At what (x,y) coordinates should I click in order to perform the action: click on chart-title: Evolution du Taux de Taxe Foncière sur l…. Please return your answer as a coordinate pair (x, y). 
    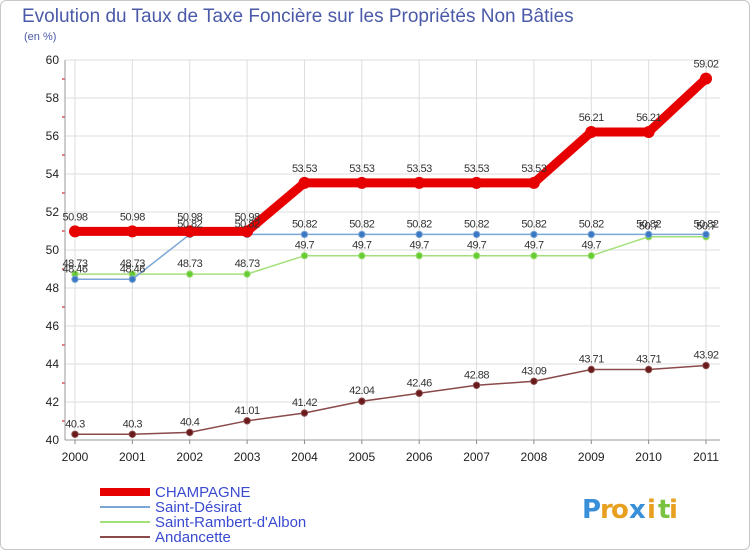
    Looking at the image, I should click on (298, 16).